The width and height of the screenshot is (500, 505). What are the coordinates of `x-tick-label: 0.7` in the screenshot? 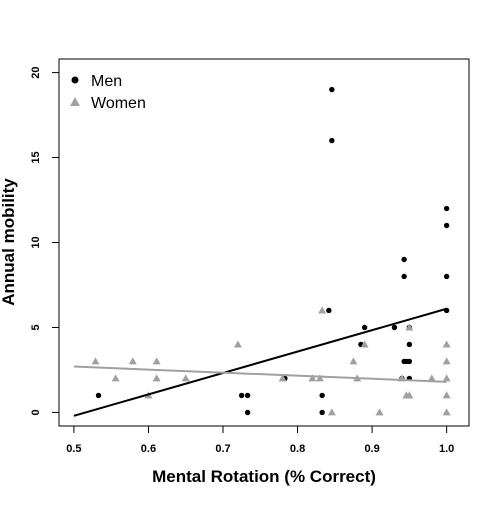 It's located at (222, 449).